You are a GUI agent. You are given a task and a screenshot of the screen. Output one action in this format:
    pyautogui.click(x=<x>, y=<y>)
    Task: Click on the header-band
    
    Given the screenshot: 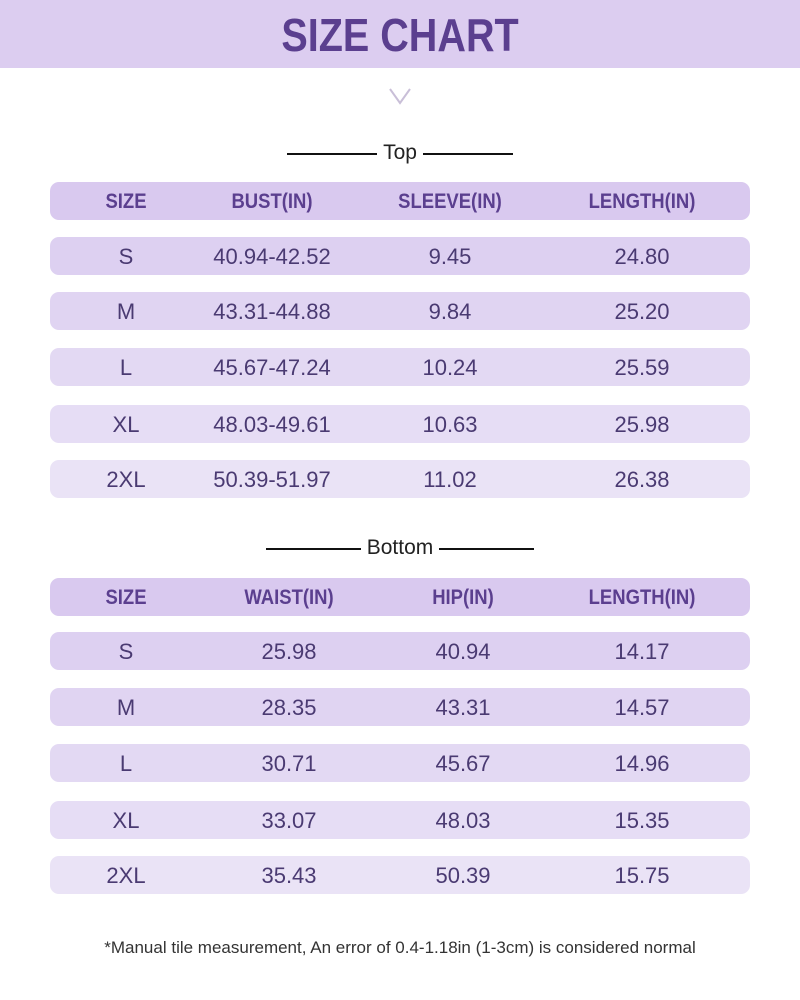 What is the action you would take?
    pyautogui.click(x=400, y=34)
    